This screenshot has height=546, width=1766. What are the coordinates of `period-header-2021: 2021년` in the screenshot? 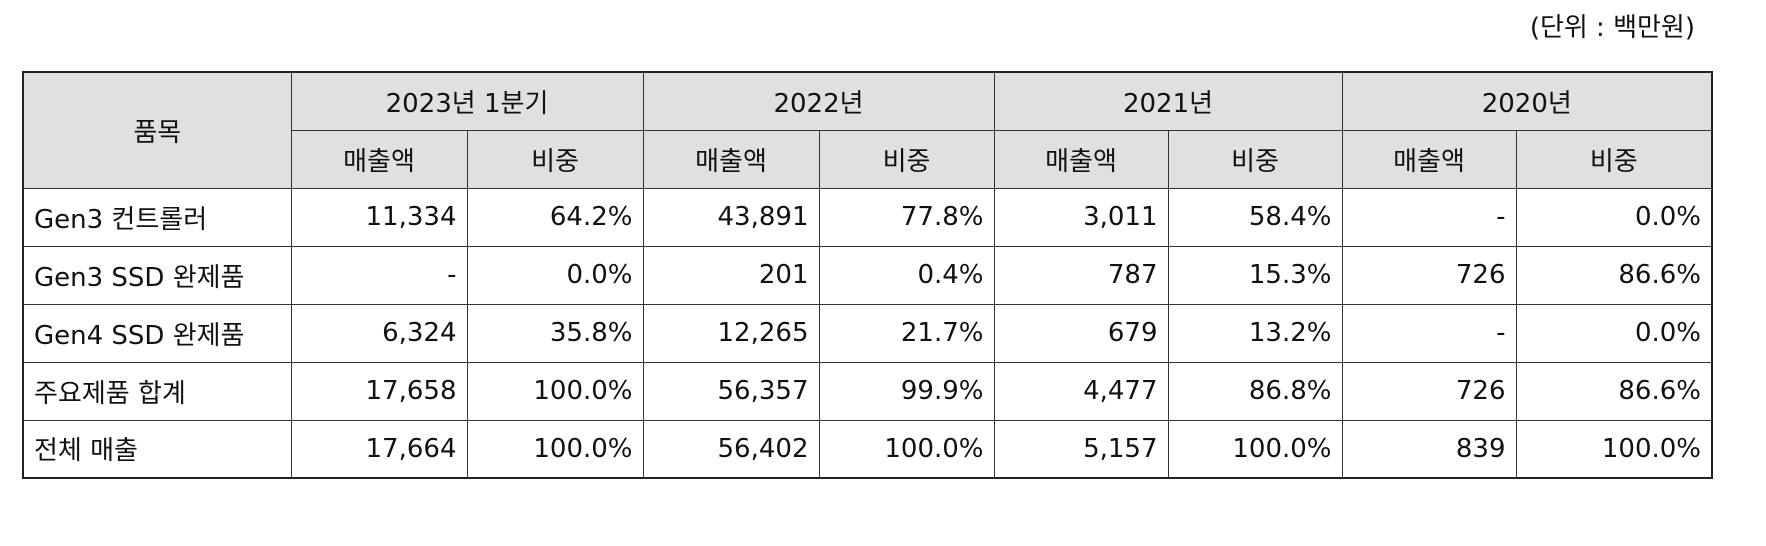 It's located at (1168, 101).